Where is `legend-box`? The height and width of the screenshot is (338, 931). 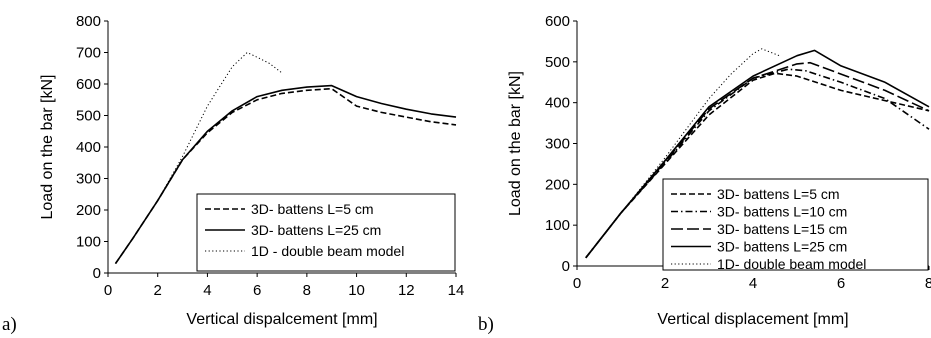 legend-box is located at coordinates (326, 232).